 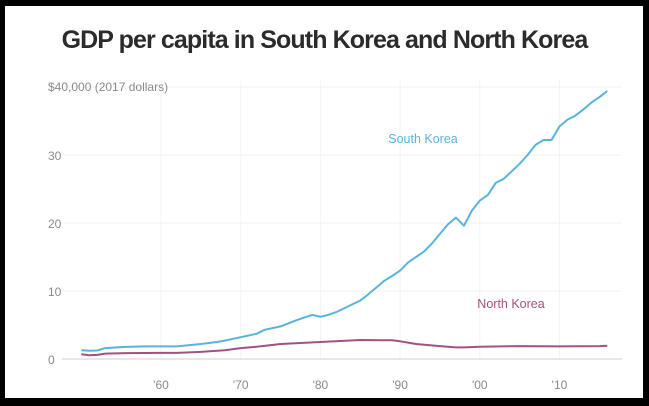 What do you see at coordinates (480, 385) in the screenshot?
I see `x-tick-label: '00` at bounding box center [480, 385].